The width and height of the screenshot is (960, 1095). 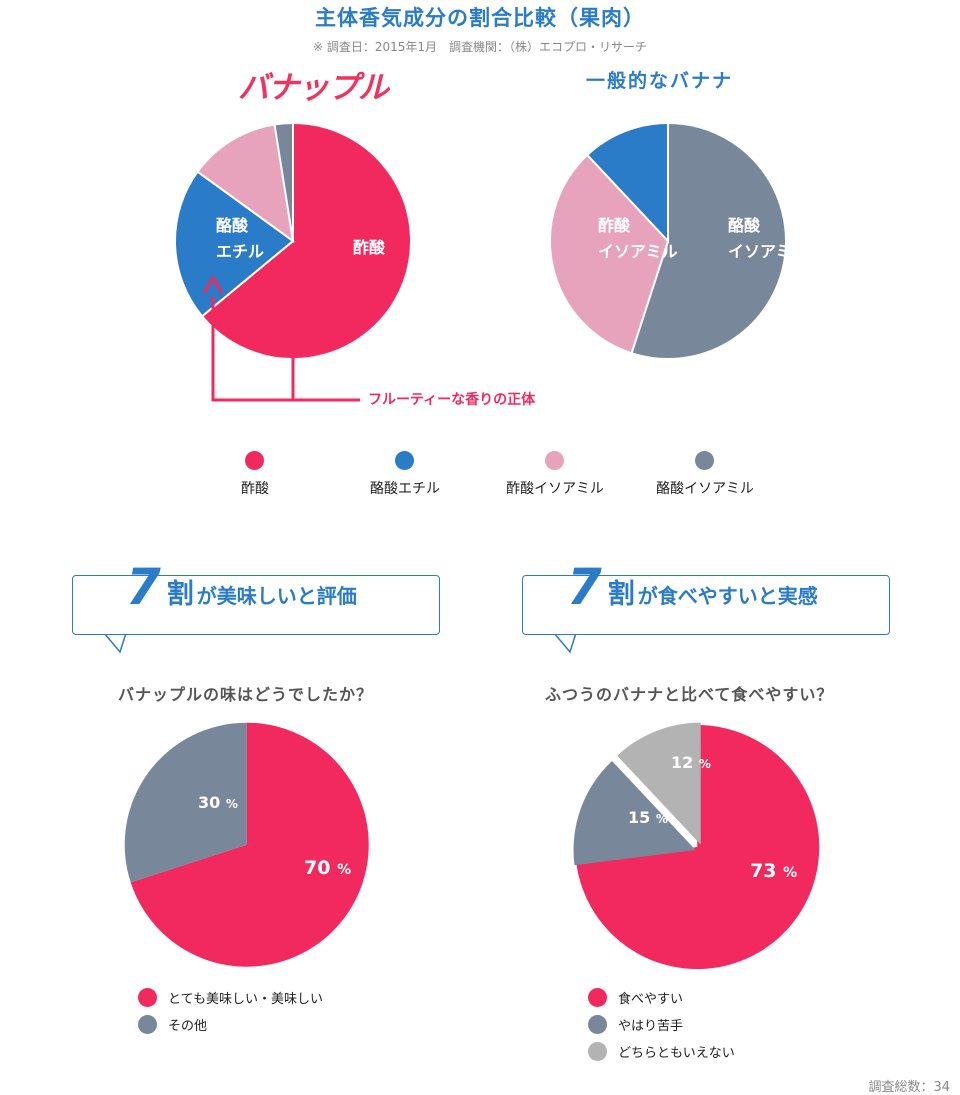 What do you see at coordinates (245, 999) in the screenshot?
I see `legend-label: とても美味しい・美味しい` at bounding box center [245, 999].